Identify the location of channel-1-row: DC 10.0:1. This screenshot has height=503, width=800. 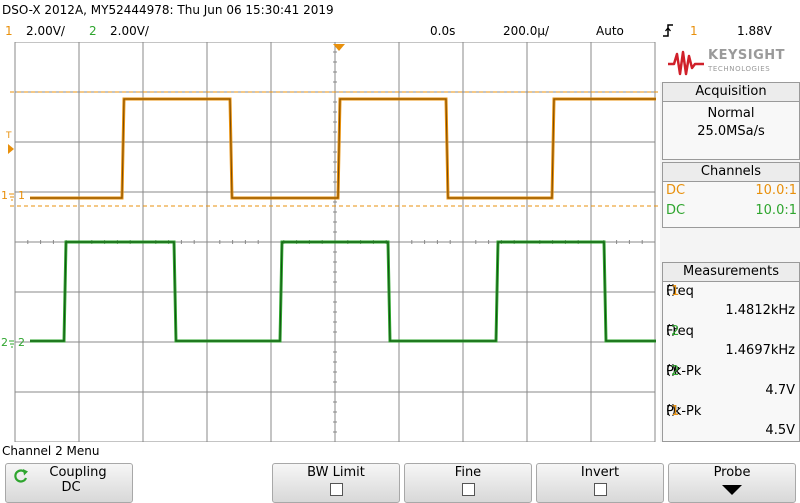
(731, 192).